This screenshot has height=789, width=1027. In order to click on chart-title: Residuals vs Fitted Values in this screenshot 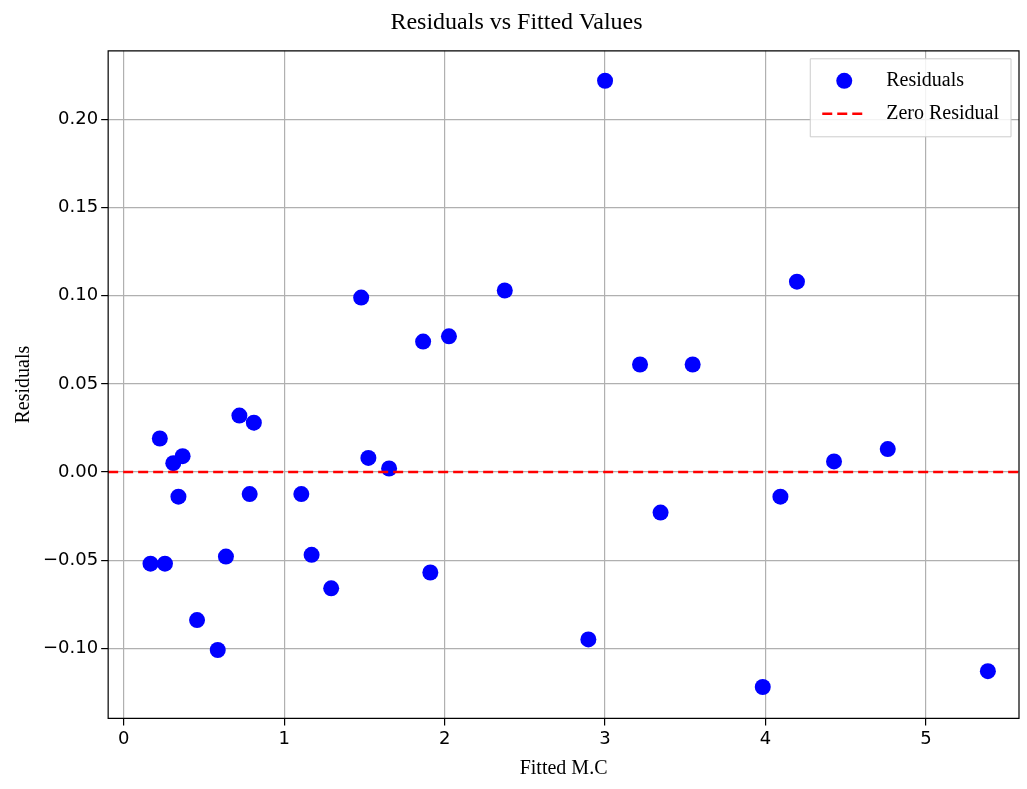, I will do `click(516, 20)`.